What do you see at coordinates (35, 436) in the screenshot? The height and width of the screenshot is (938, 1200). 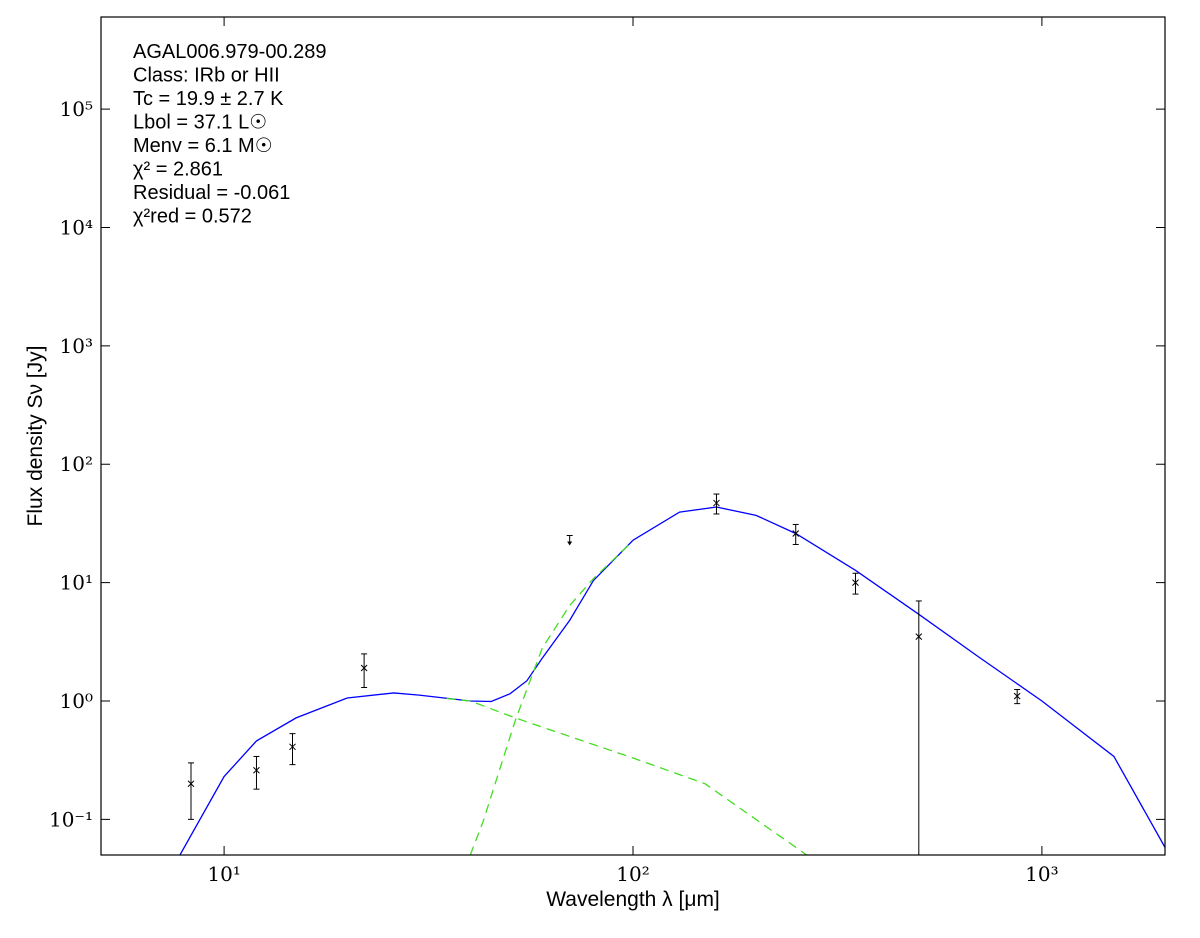 I see `y-axis-label: Flux density Sν [Jy]` at bounding box center [35, 436].